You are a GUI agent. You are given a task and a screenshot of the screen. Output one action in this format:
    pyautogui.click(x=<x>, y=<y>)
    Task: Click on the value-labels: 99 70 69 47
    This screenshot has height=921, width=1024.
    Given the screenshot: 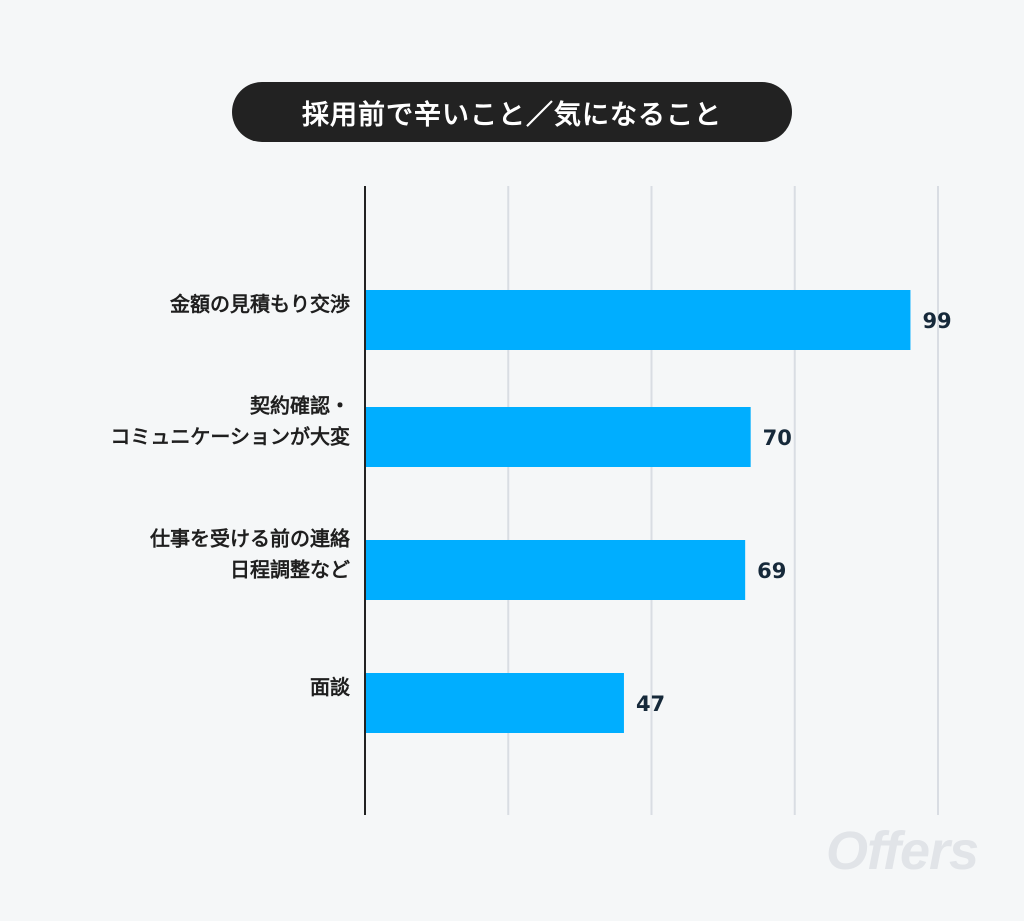 What is the action you would take?
    pyautogui.click(x=794, y=512)
    